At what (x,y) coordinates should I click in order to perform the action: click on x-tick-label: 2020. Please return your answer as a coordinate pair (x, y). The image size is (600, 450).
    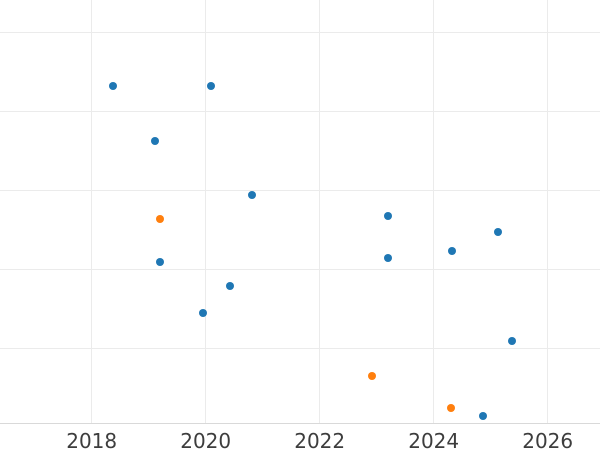
    Looking at the image, I should click on (206, 439).